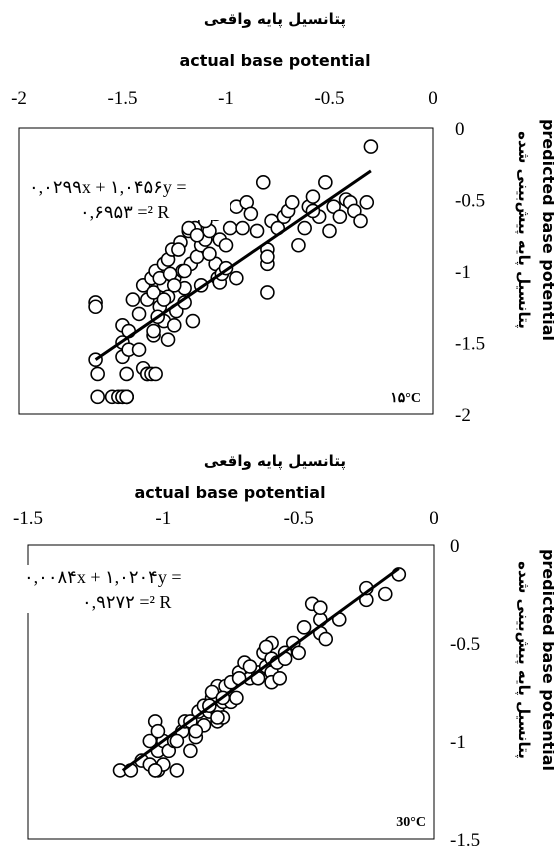 The height and width of the screenshot is (858, 554). I want to click on temperature-label: ۱۵°C, so click(405, 398).